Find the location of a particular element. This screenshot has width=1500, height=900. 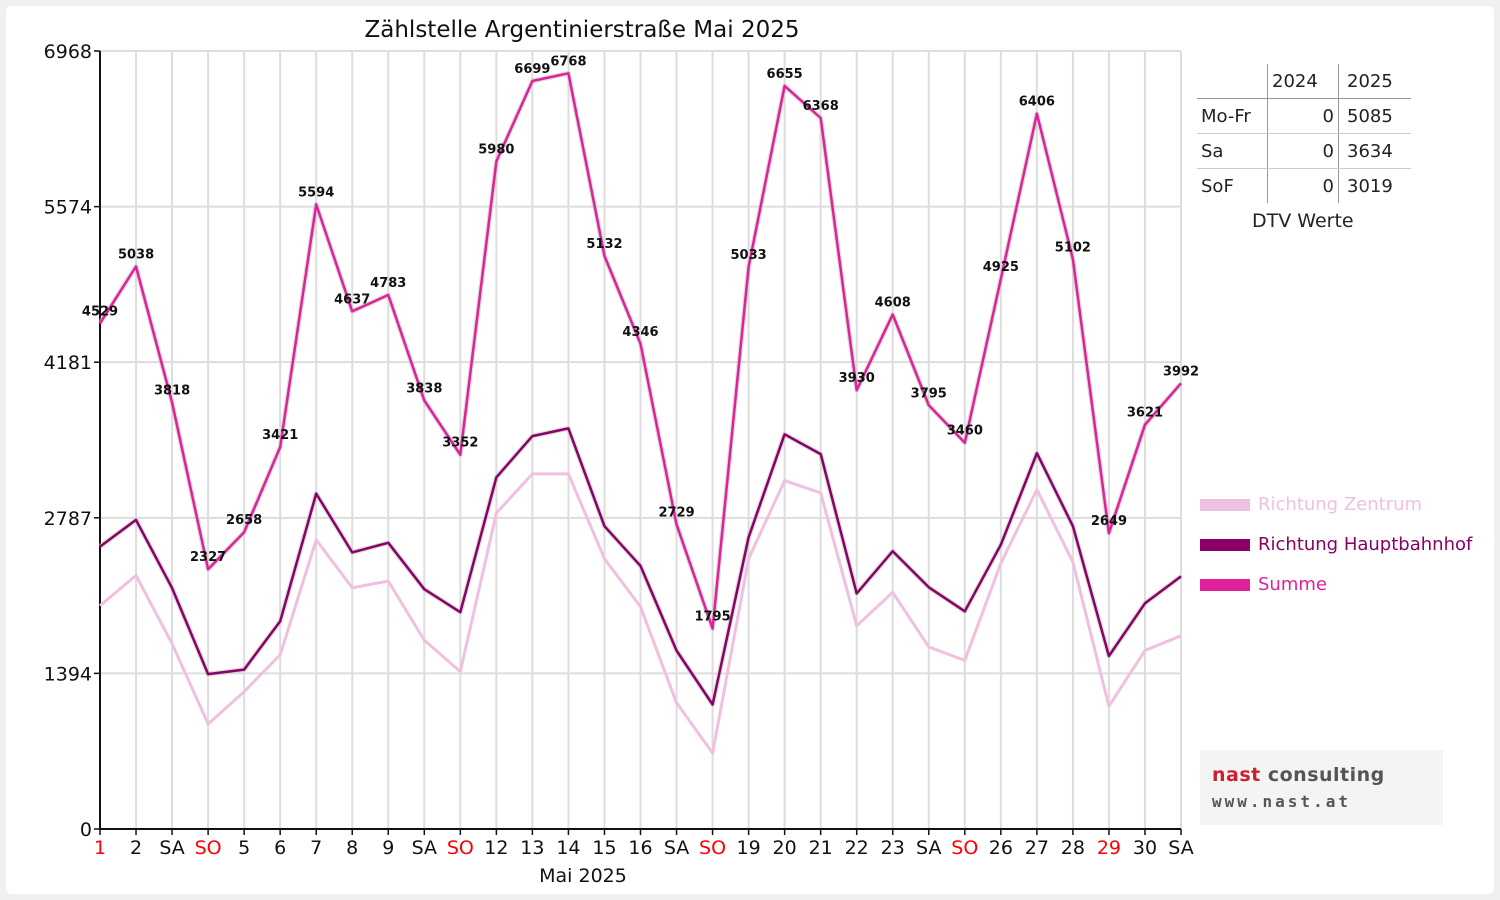

legend-label-hauptbahnhof: Richtung Hauptbahnhof is located at coordinates (1365, 544).